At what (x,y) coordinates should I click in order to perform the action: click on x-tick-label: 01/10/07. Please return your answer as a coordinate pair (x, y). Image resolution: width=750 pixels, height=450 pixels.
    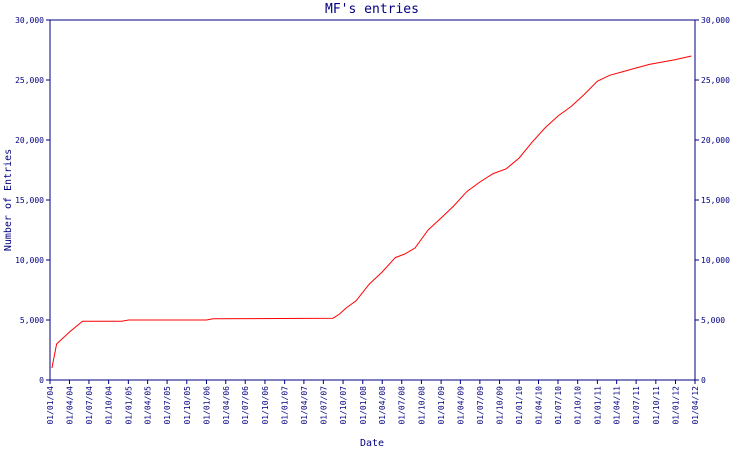
    Looking at the image, I should click on (343, 405).